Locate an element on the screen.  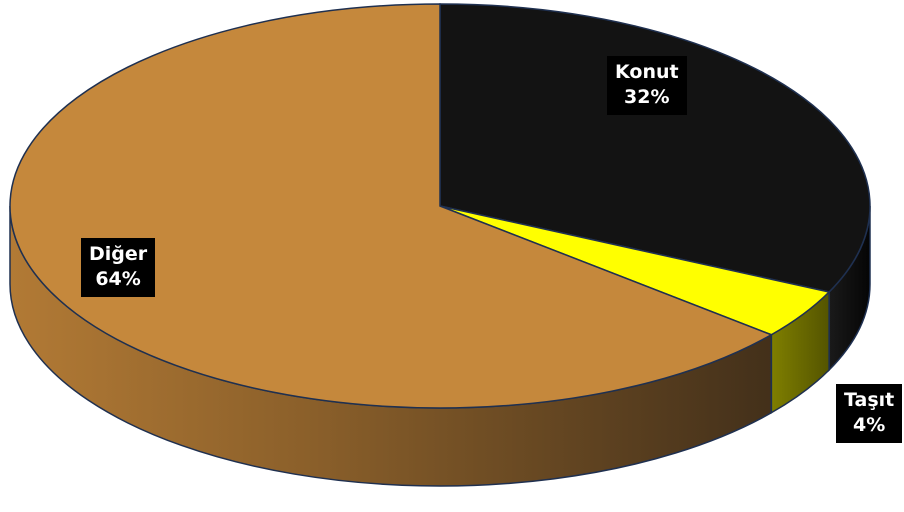
slice-name-diger: Diğer is located at coordinates (118, 254).